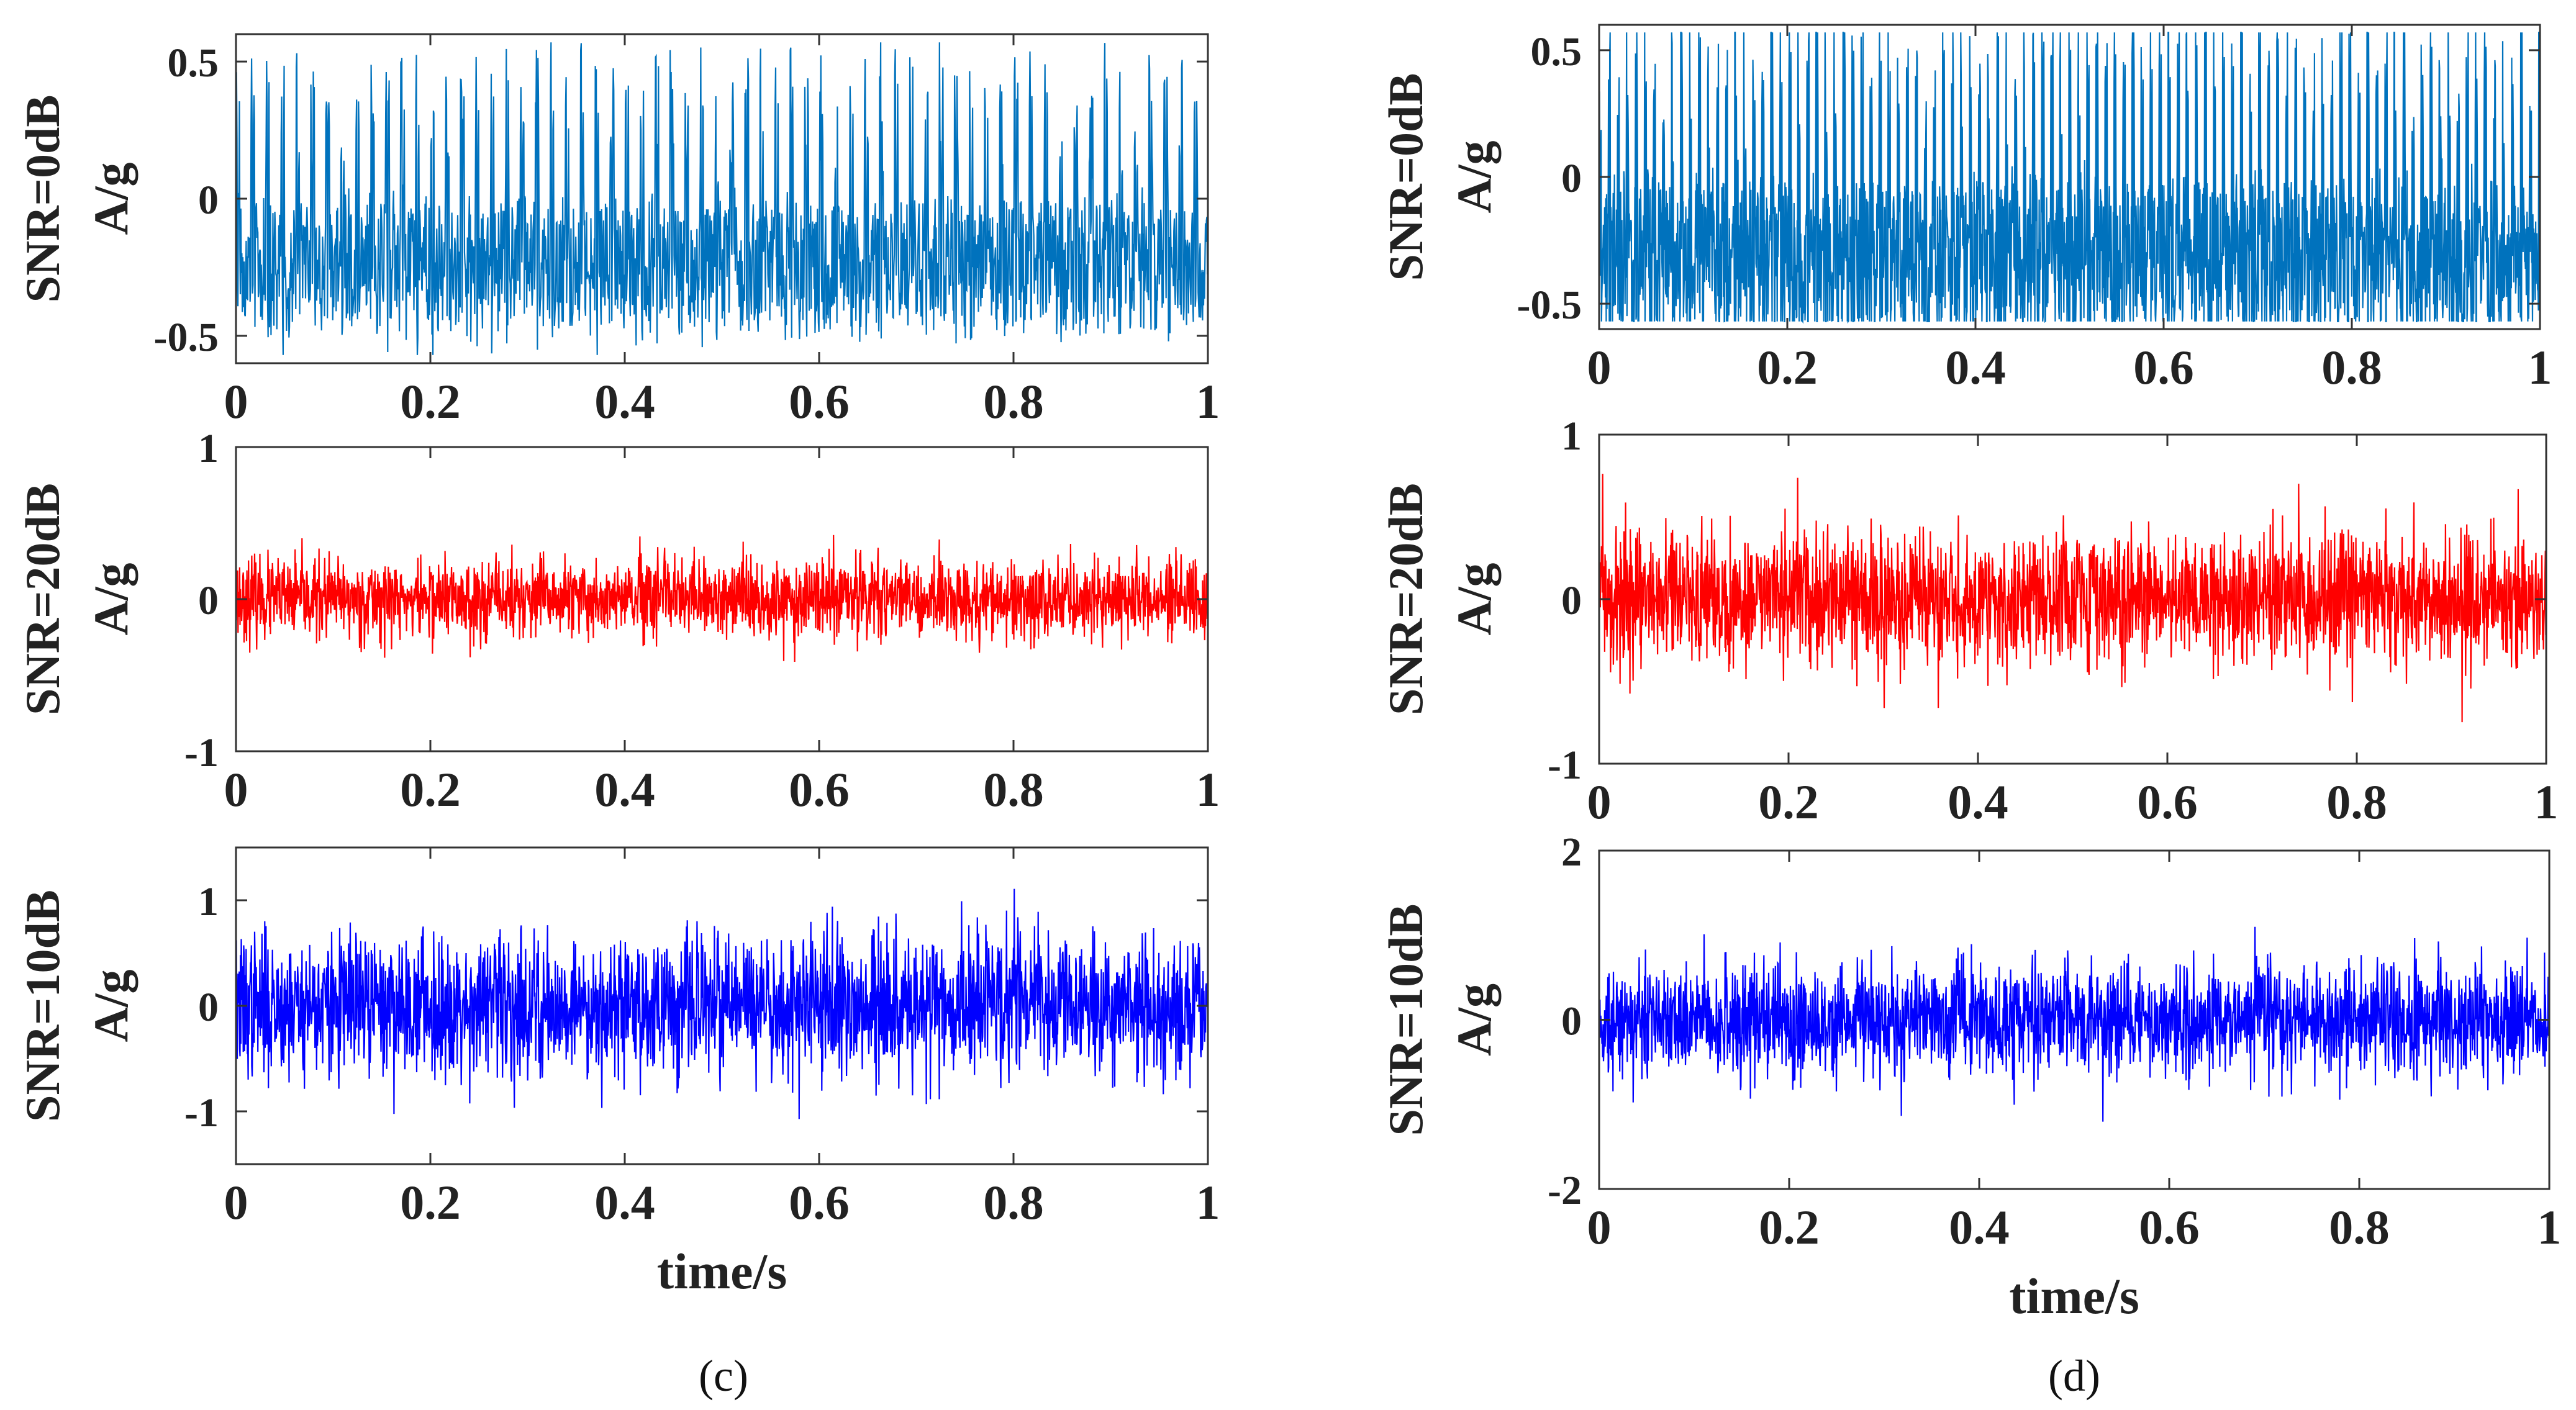 The width and height of the screenshot is (2576, 1410). I want to click on y-tick-label: 2, so click(1571, 852).